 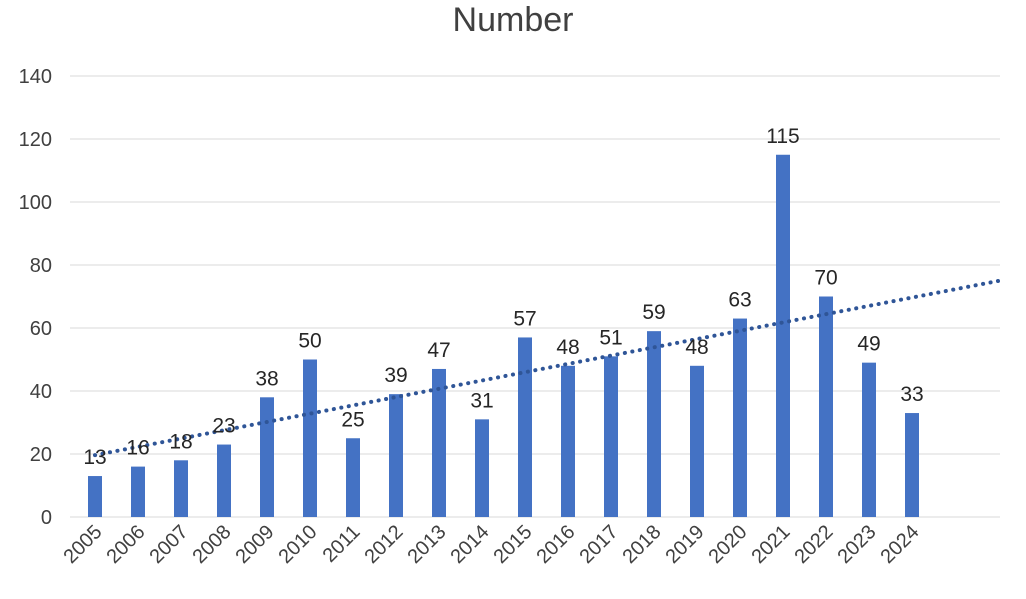 I want to click on x-tick-label: 2012, so click(x=384, y=544).